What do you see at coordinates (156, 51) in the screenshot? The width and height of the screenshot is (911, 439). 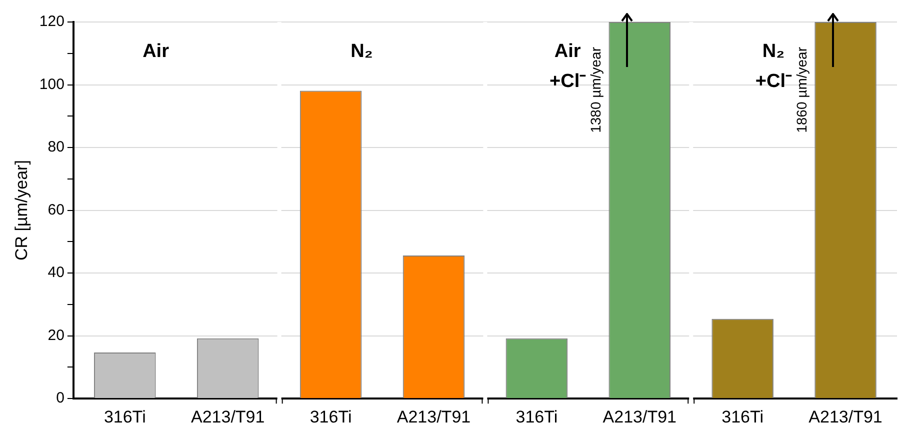 I see `annotation: Air` at bounding box center [156, 51].